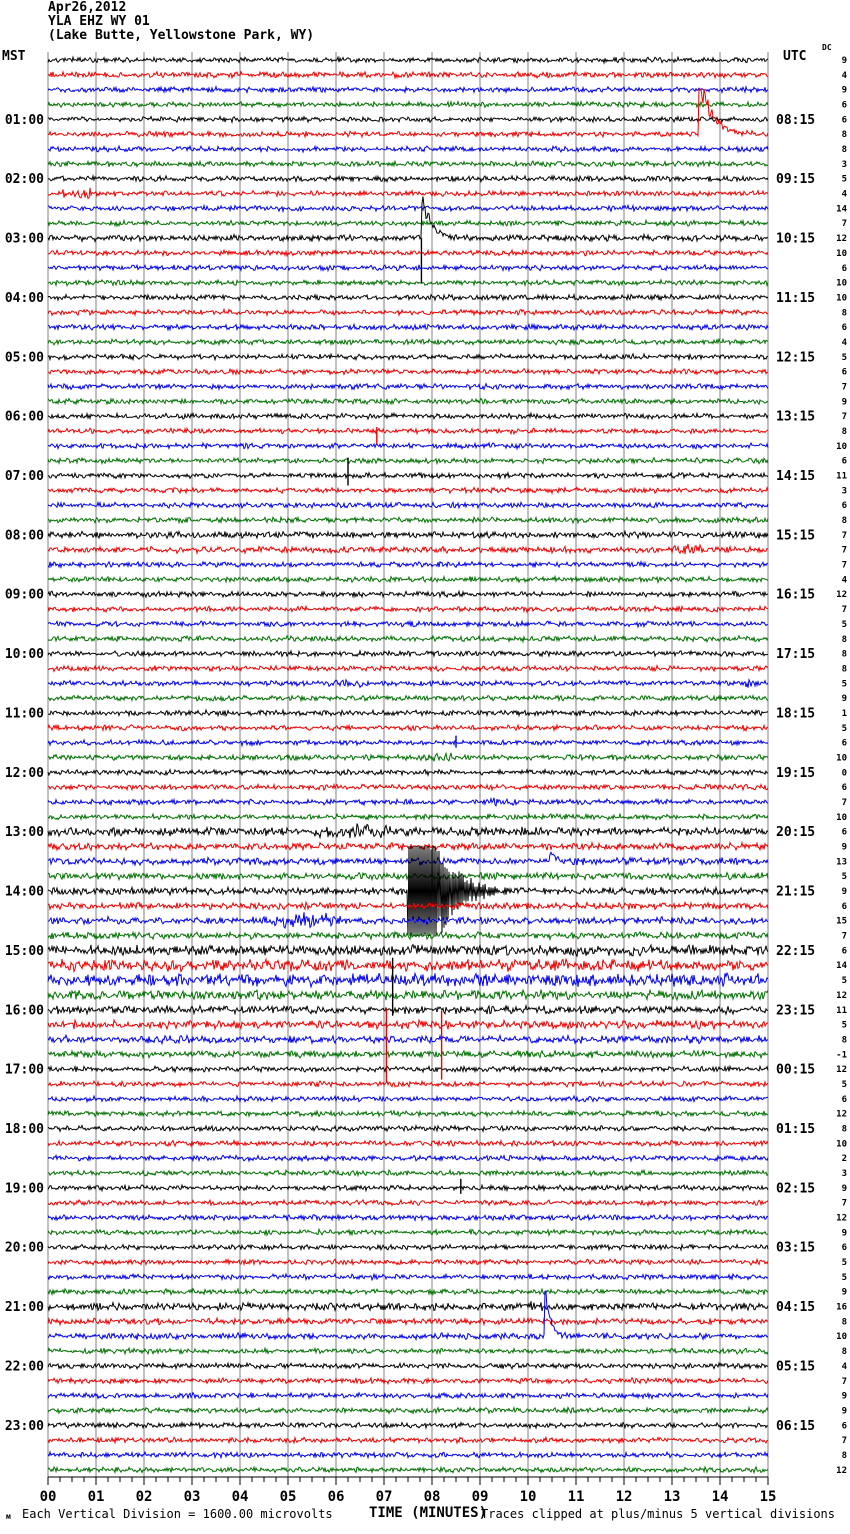  Describe the element at coordinates (24, 1307) in the screenshot. I see `mst-hour-label: 21:00` at that location.